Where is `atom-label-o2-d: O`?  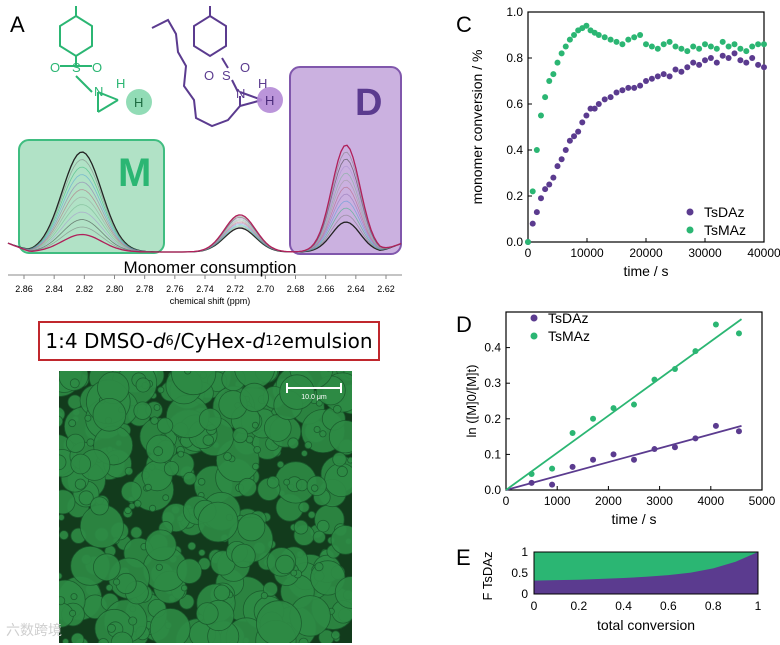
atom-label-o2-d: O is located at coordinates (245, 67).